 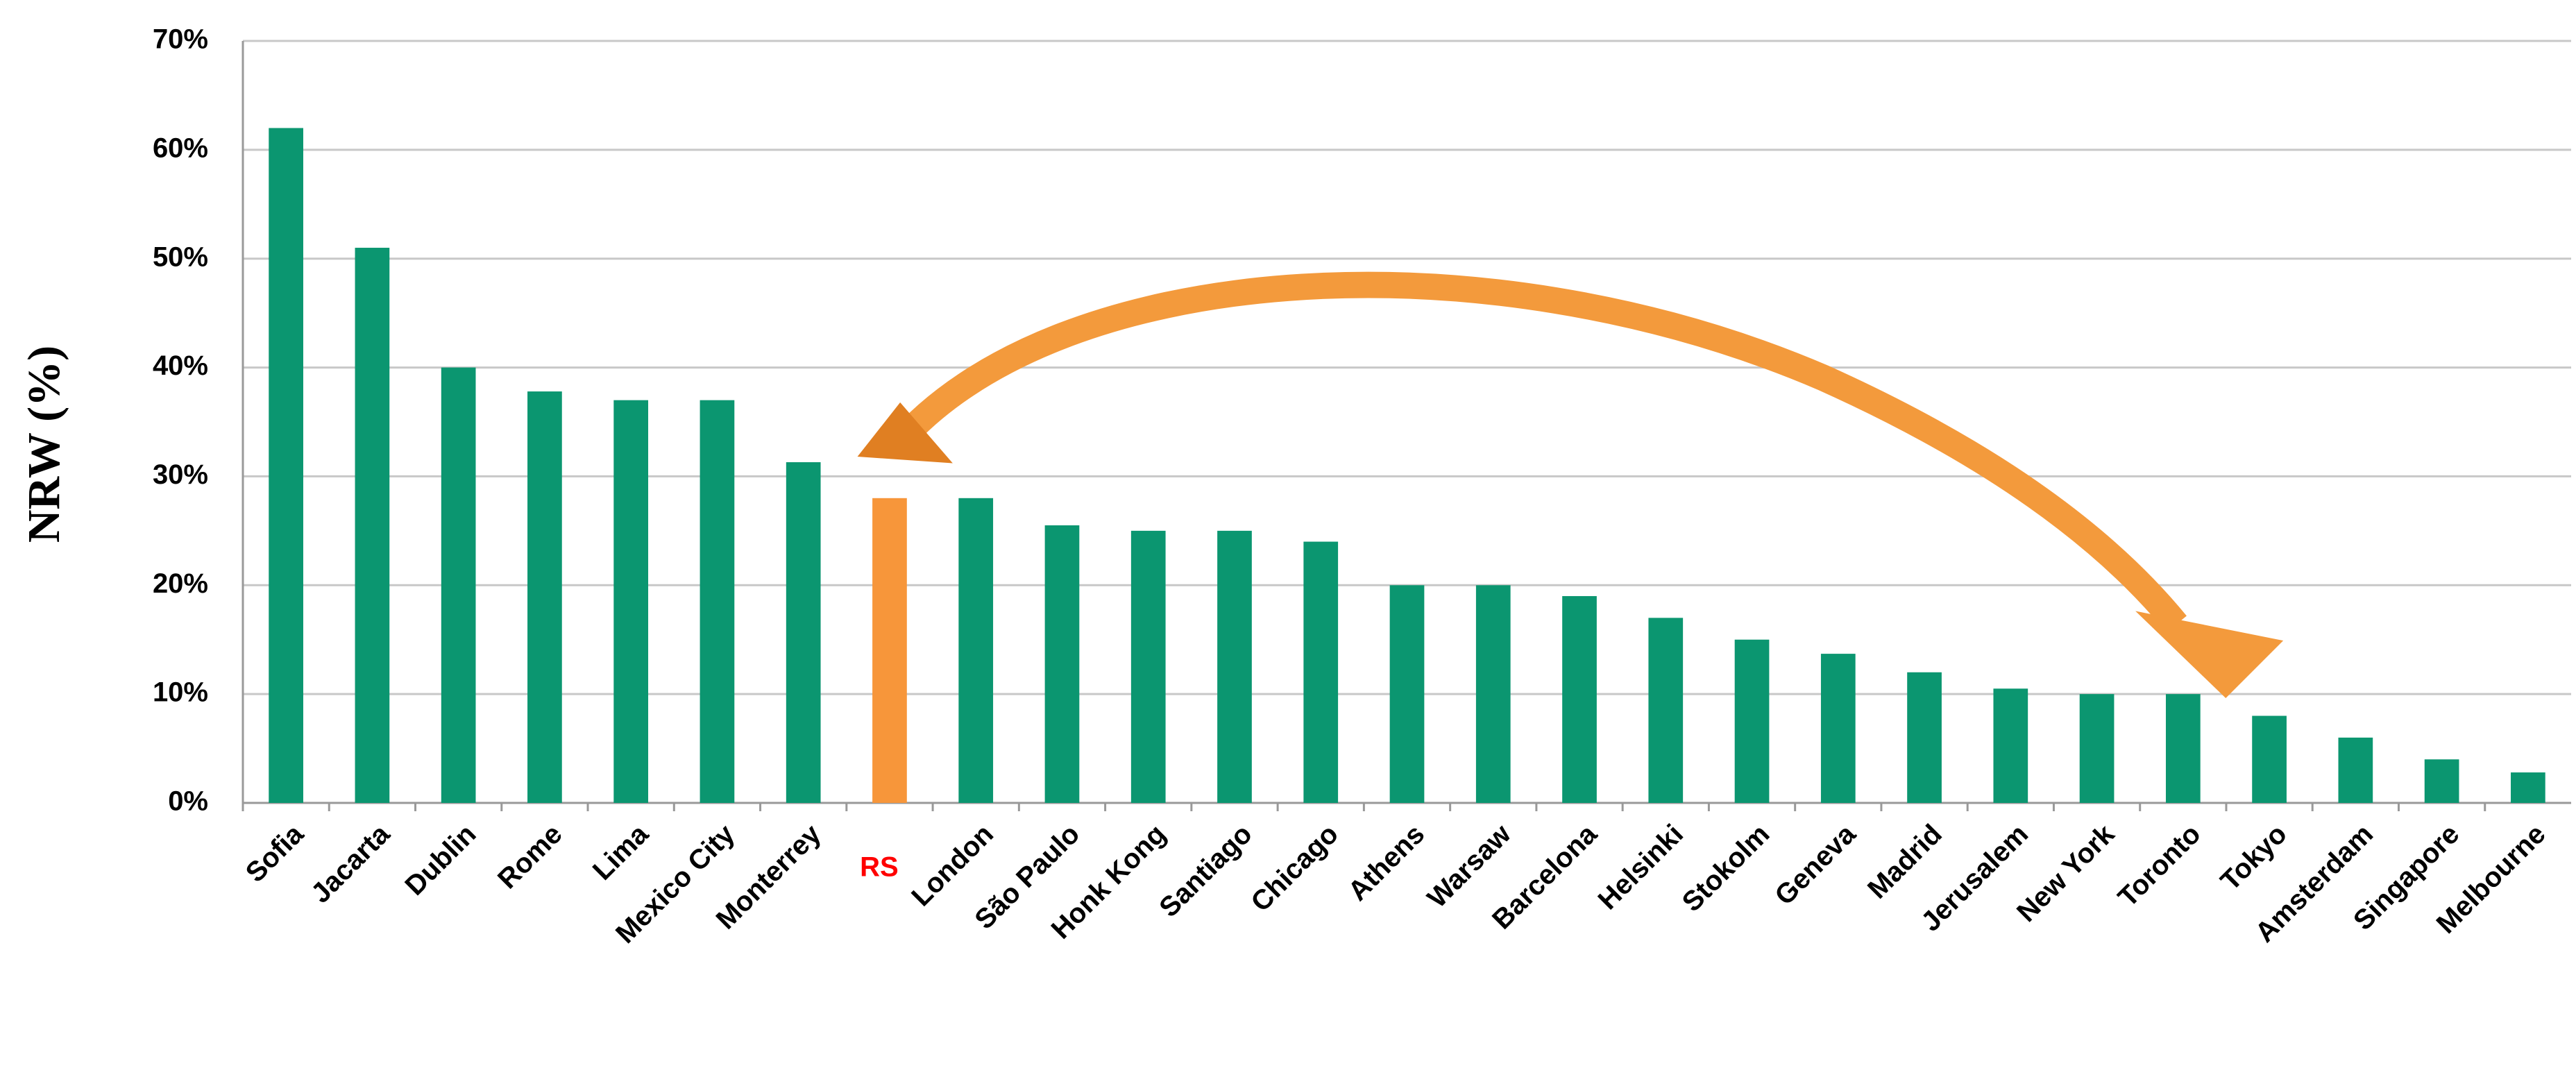 I want to click on y-tick-label: 0%, so click(x=188, y=801).